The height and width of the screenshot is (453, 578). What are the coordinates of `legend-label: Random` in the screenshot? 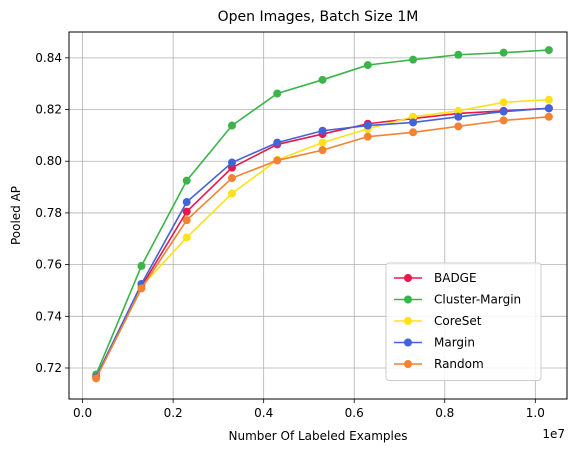 It's located at (459, 364).